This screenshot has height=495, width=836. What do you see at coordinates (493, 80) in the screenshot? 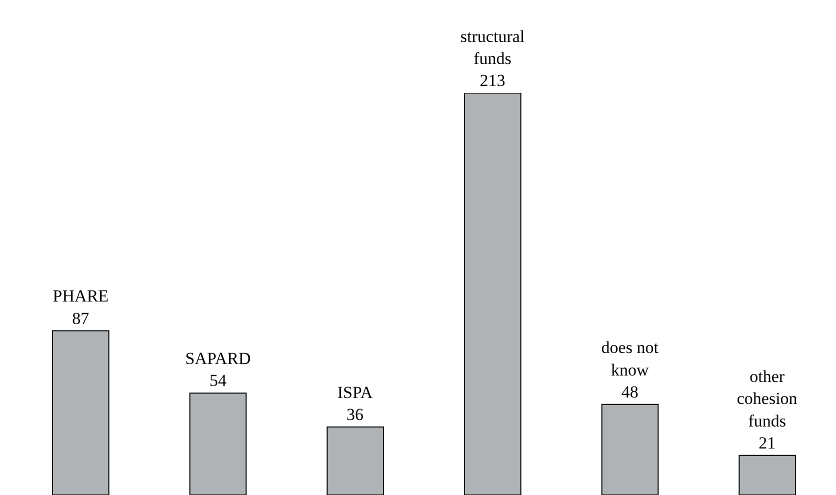
I see `data-label: 213` at bounding box center [493, 80].